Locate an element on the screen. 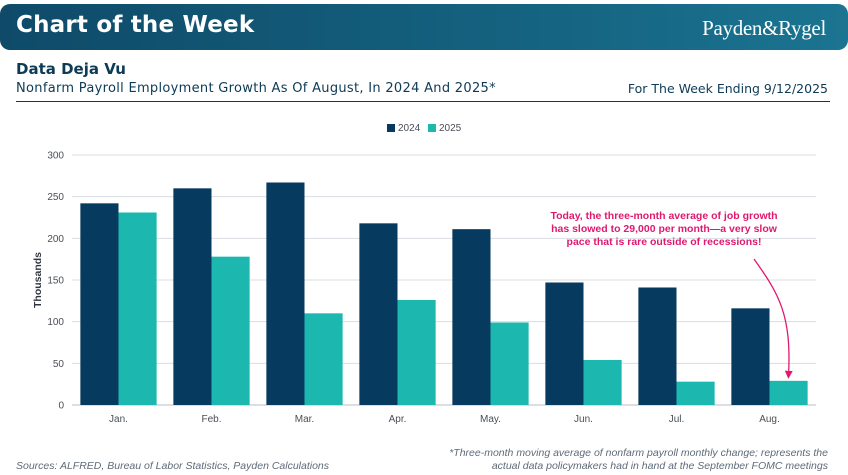  x-tick-label: Jan. is located at coordinates (118, 419).